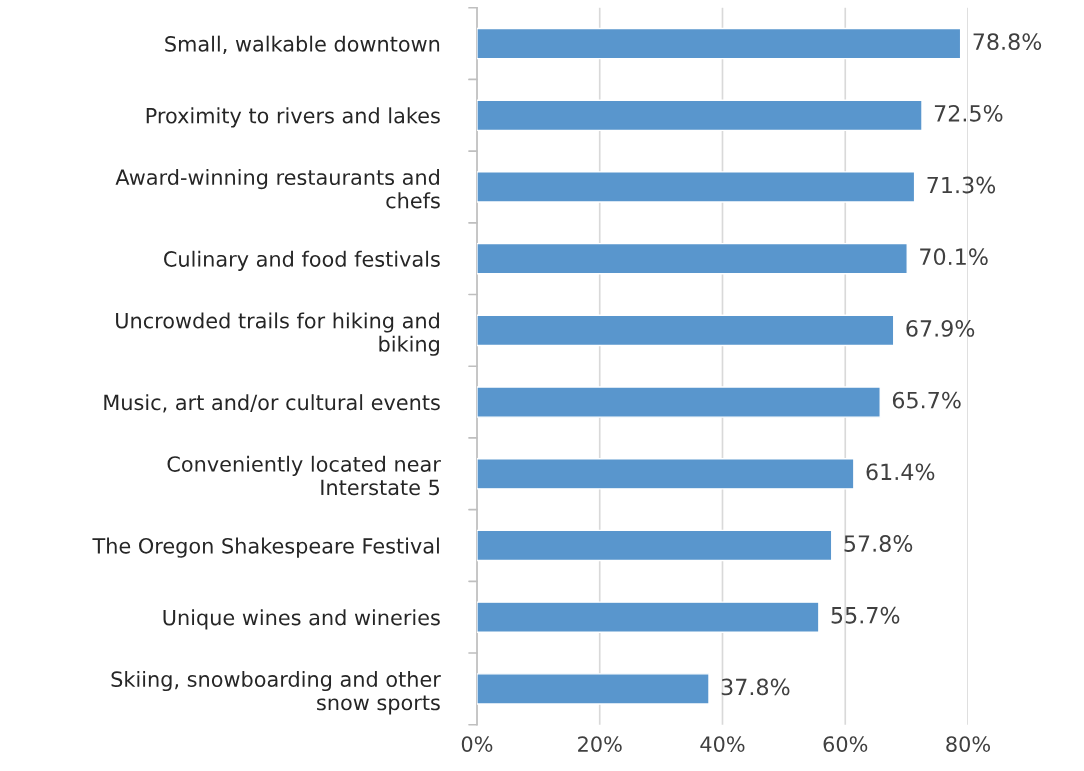 The image size is (1084, 771). What do you see at coordinates (277, 334) in the screenshot?
I see `y-tick-label: Uncrowded trails for hiking and biking` at bounding box center [277, 334].